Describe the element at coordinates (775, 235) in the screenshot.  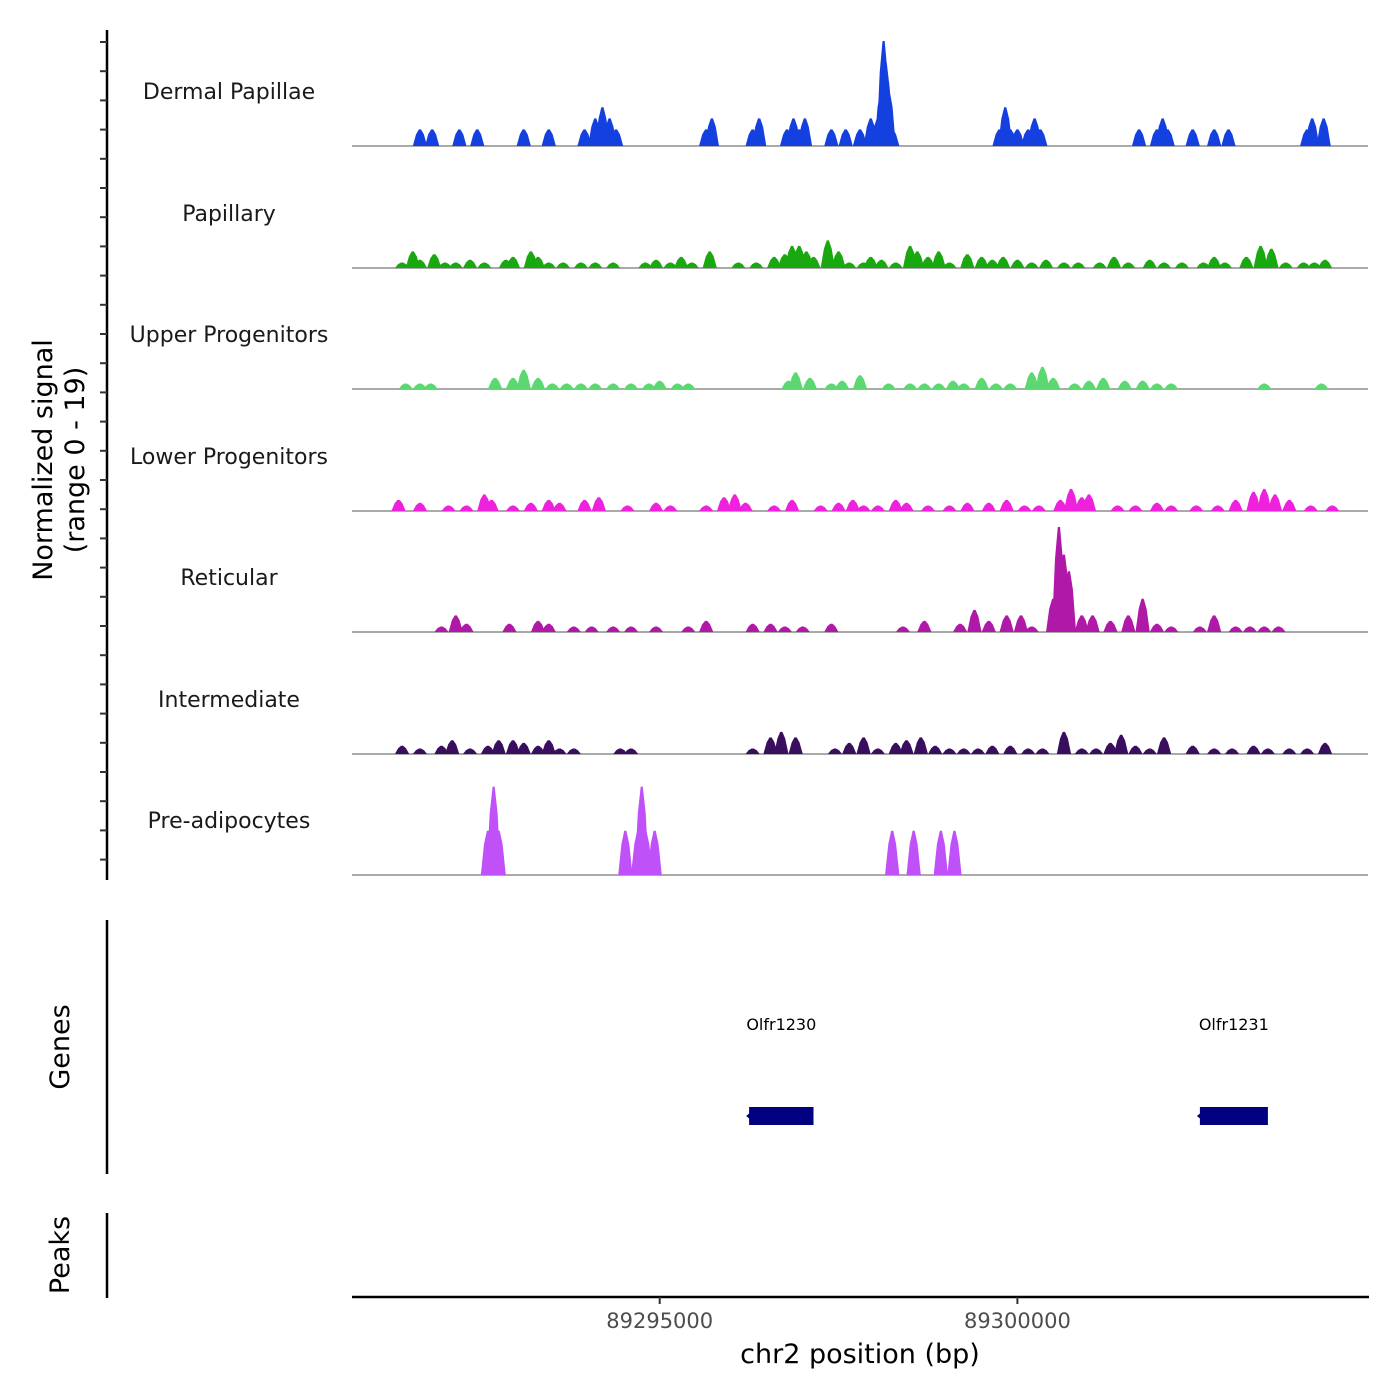
I see `track-papillary: Papillary` at that location.